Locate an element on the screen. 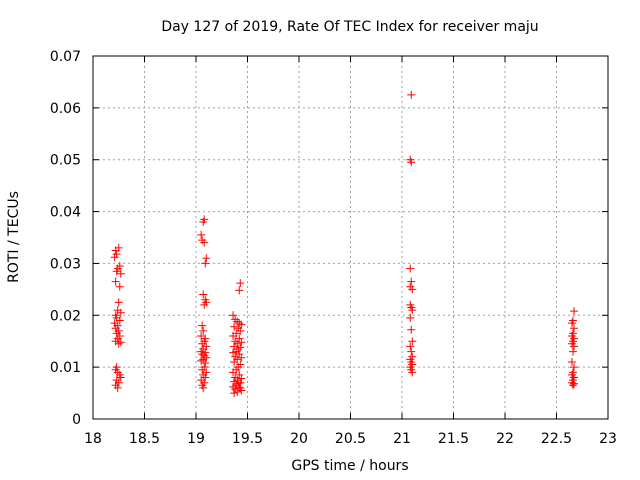 The width and height of the screenshot is (640, 480). y-tick-label: 0.02 is located at coordinates (65, 316).